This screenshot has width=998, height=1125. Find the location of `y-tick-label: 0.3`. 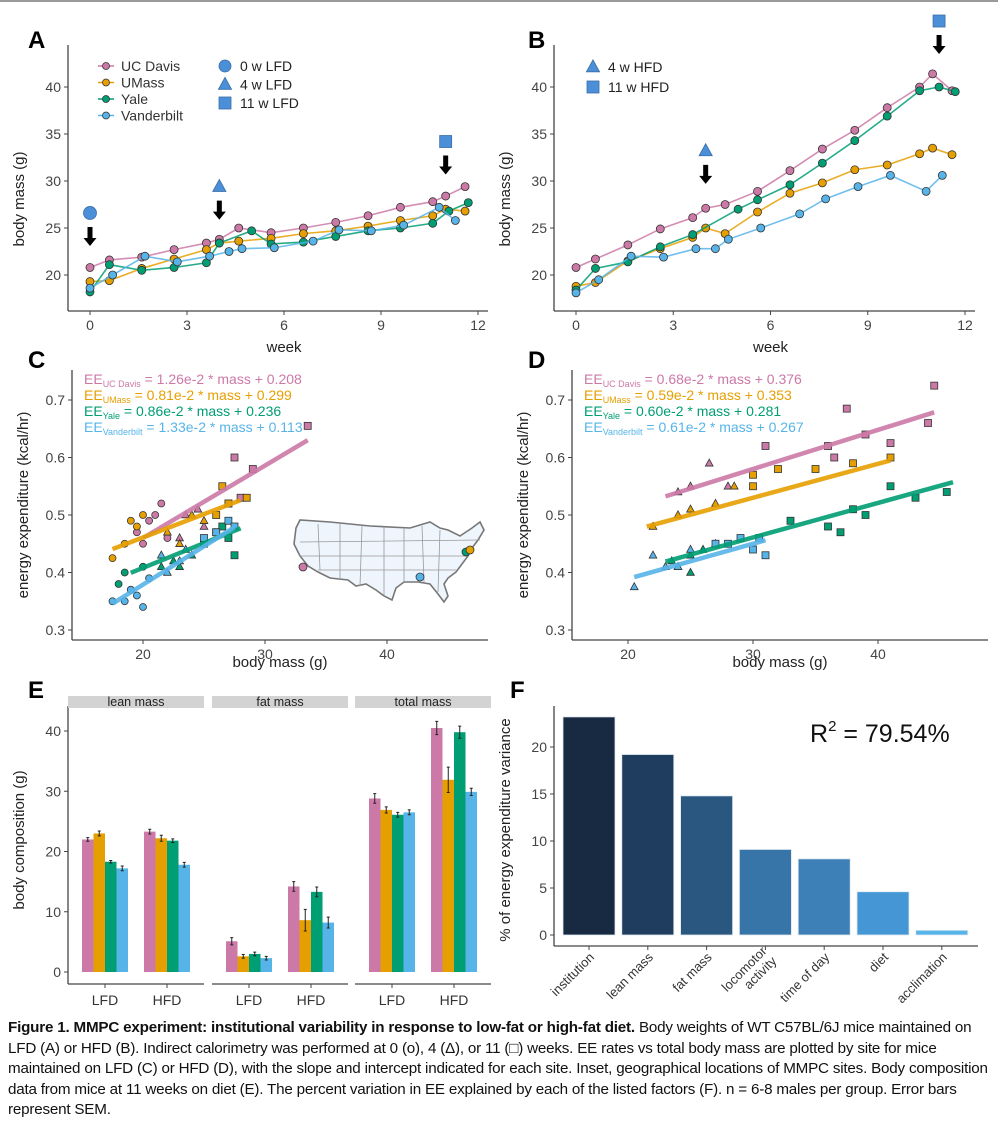

y-tick-label: 0.3 is located at coordinates (56, 630).